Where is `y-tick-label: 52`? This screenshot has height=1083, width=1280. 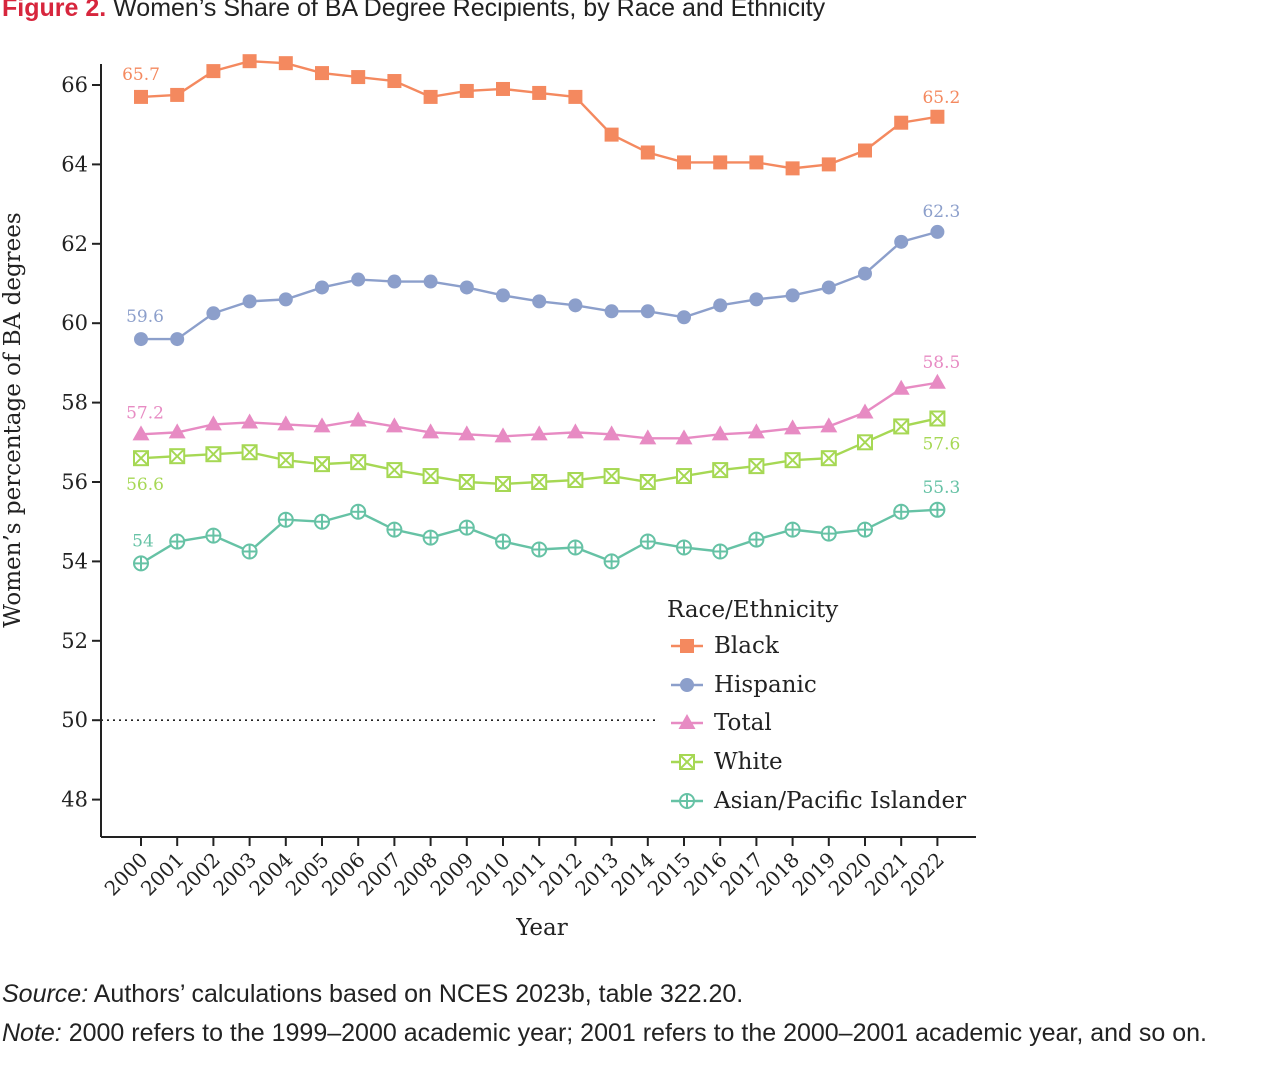 y-tick-label: 52 is located at coordinates (74, 641).